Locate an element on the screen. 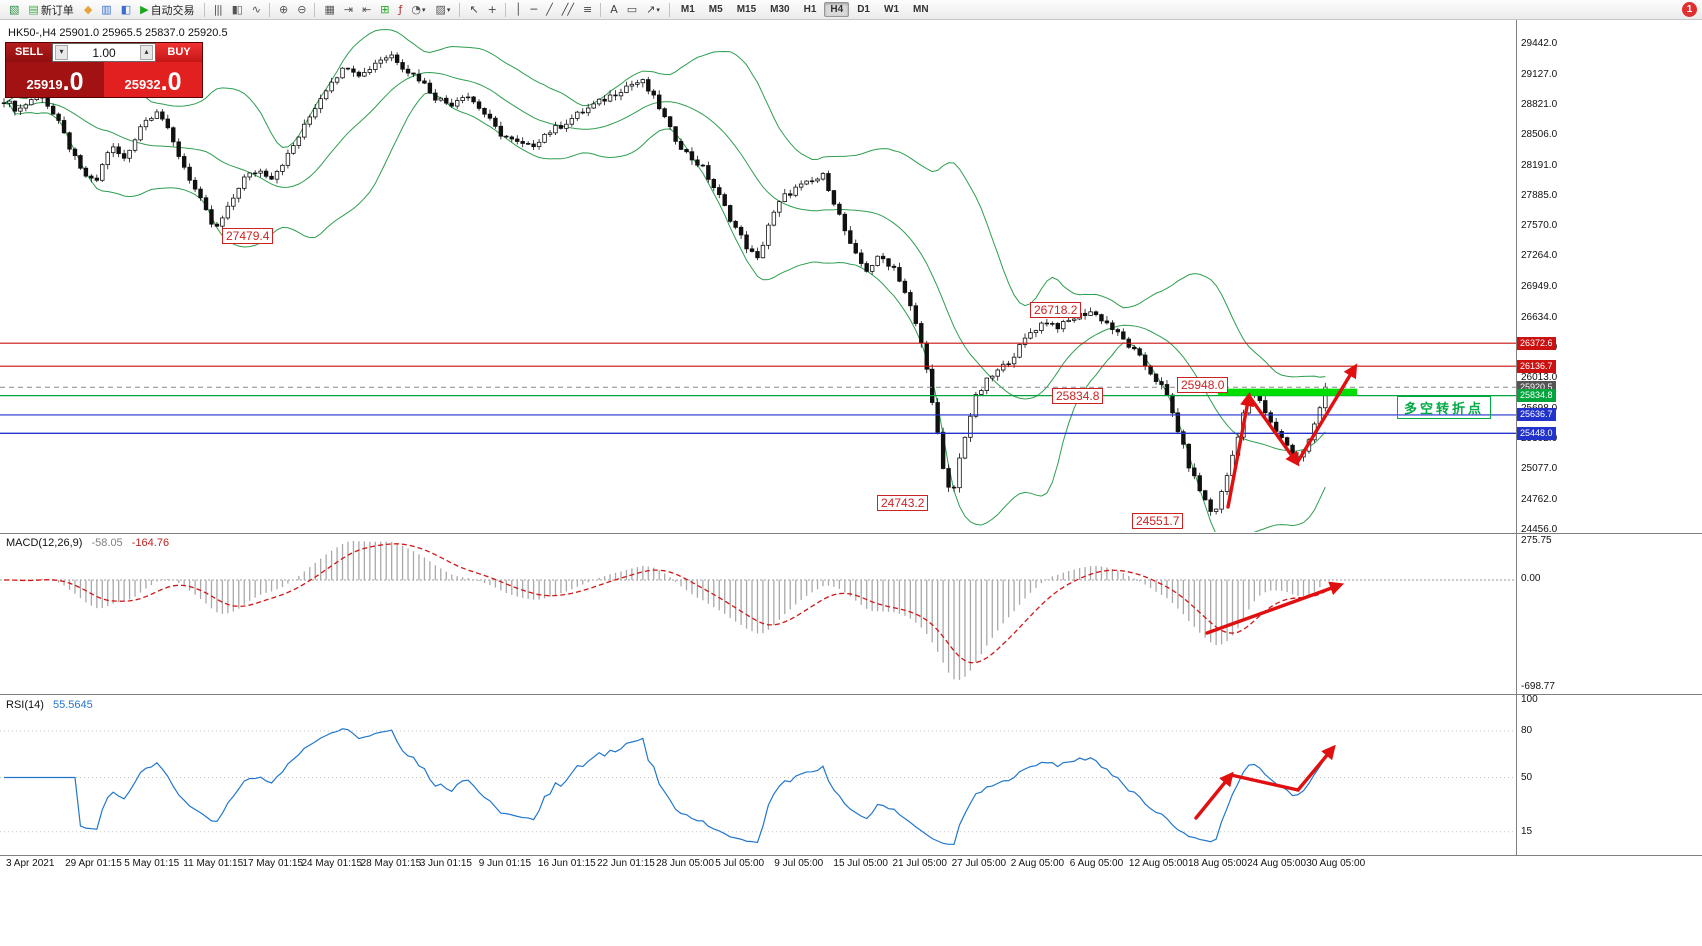  volume-field: ▾ 1.00 ▴ is located at coordinates (104, 52).